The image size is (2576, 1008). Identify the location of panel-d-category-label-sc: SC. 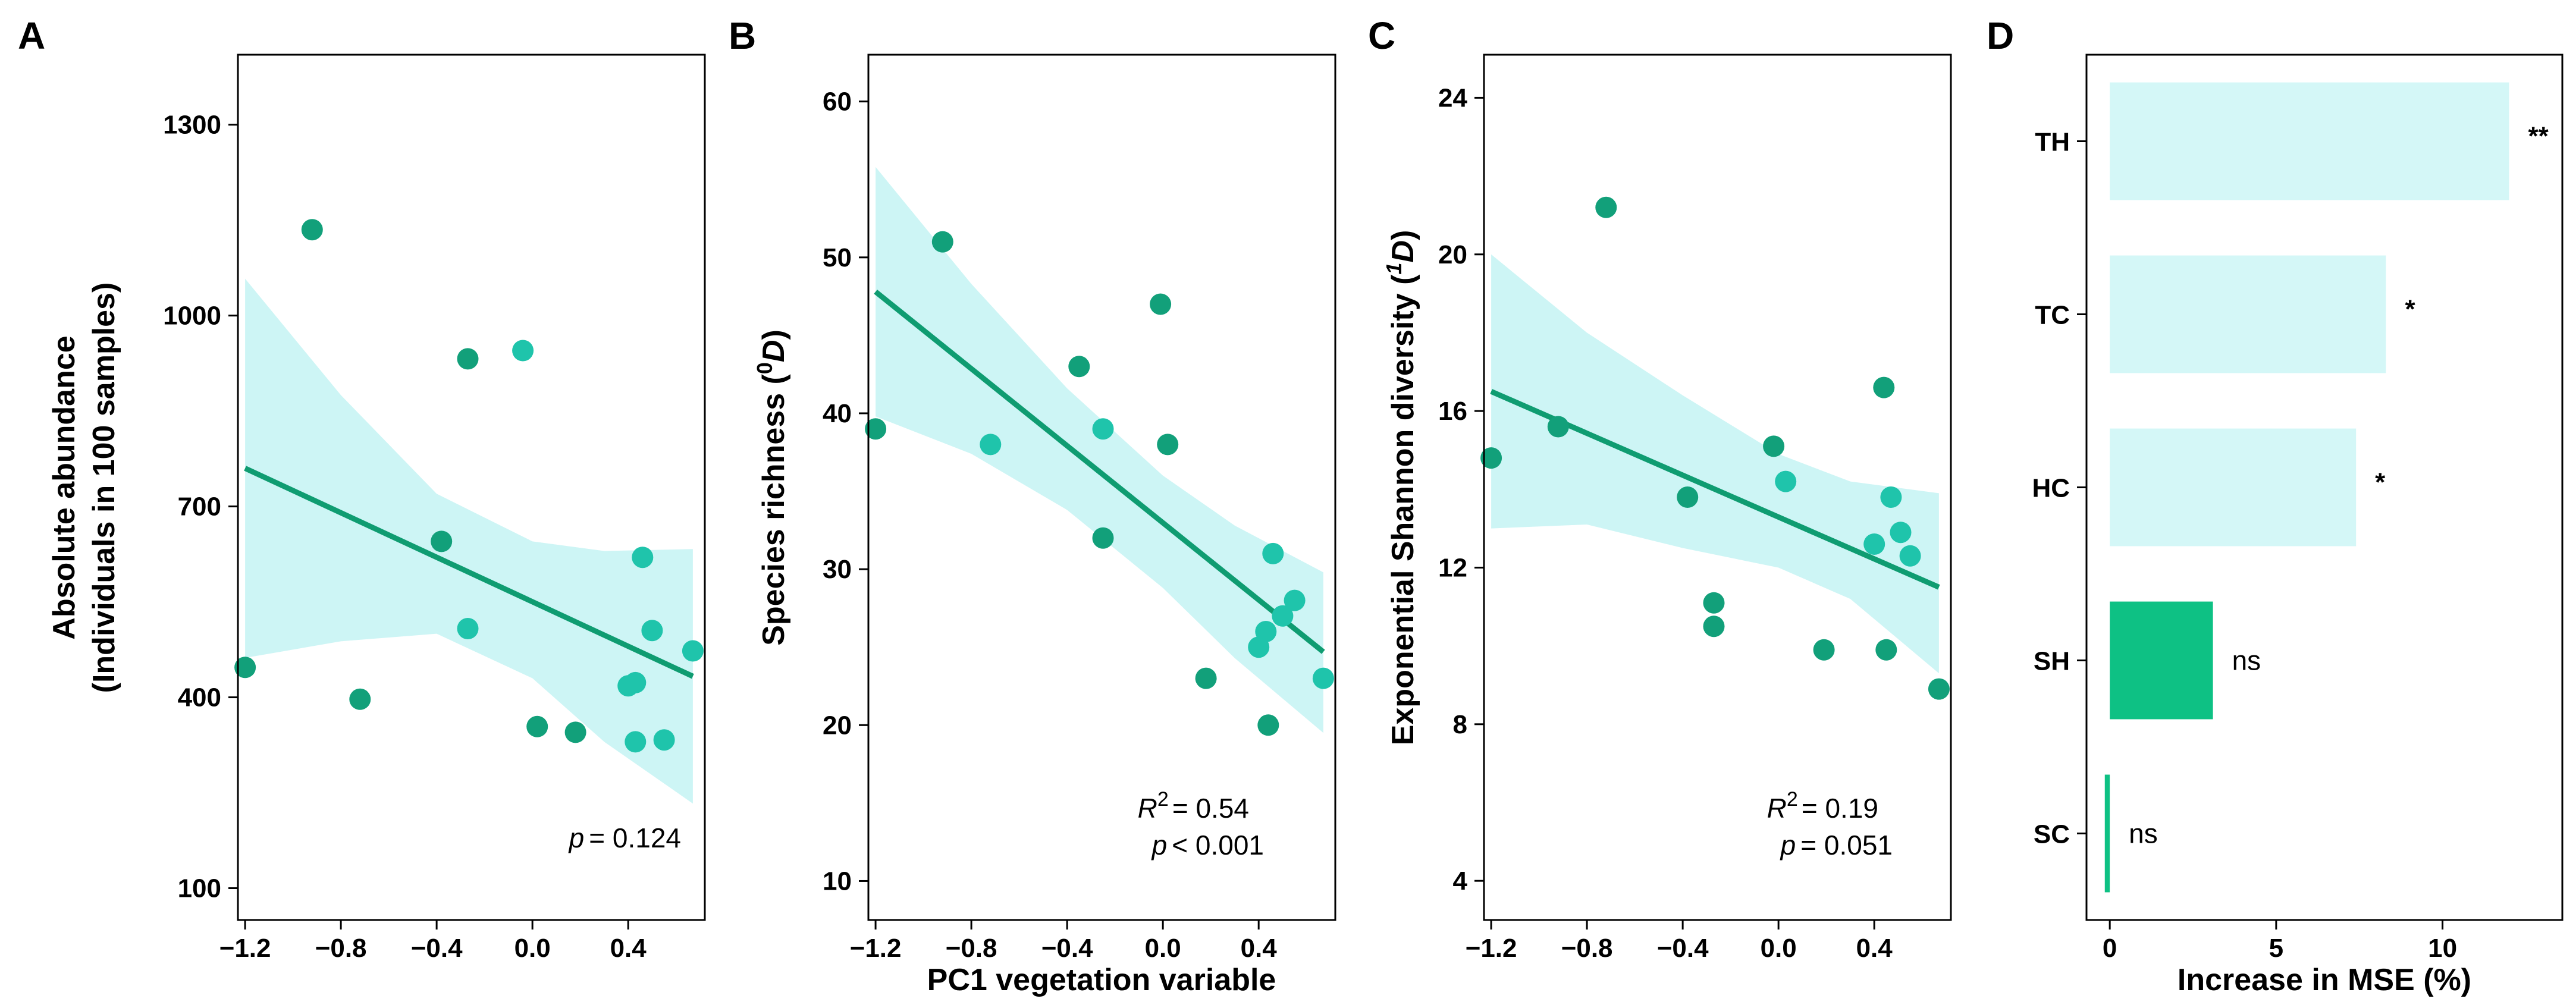
(2052, 834).